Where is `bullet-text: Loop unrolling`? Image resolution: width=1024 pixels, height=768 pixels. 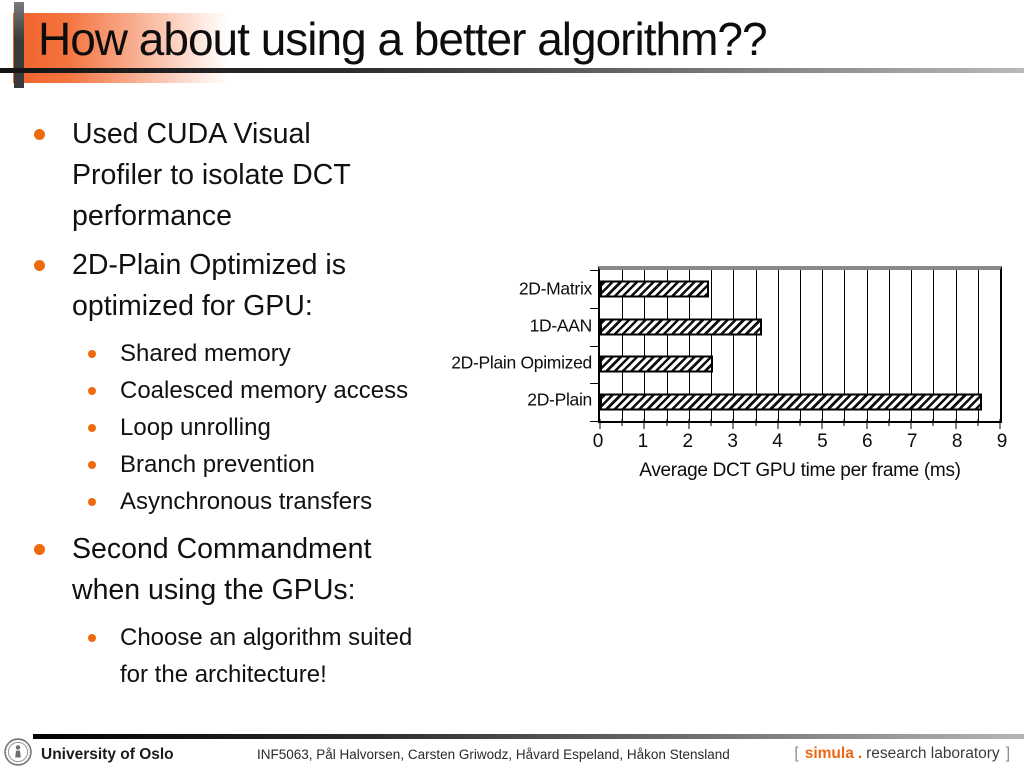
bullet-text: Loop unrolling is located at coordinates (183, 427).